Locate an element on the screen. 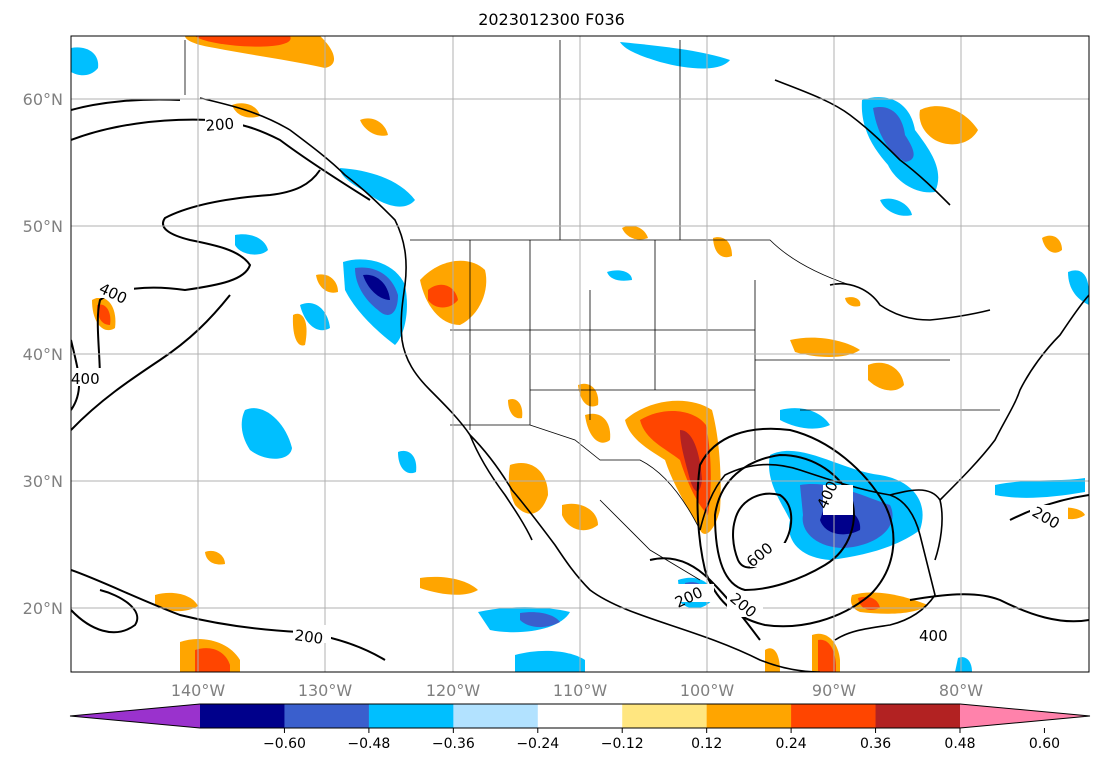 Image resolution: width=1103 pixels, height=765 pixels. latitude-label: 40°N is located at coordinates (43, 354).